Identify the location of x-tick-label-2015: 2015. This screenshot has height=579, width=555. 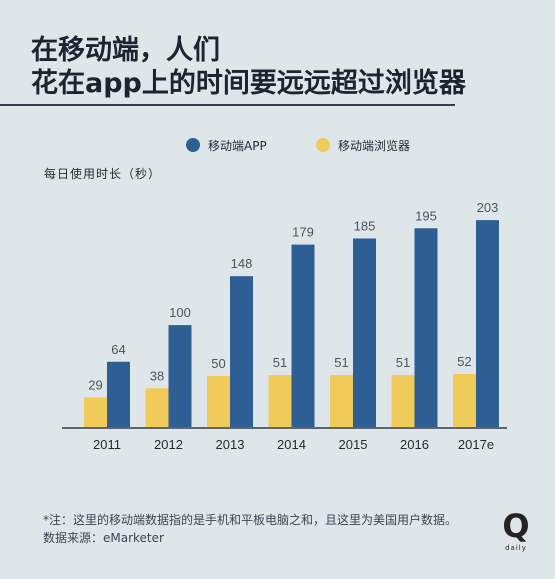
(353, 444).